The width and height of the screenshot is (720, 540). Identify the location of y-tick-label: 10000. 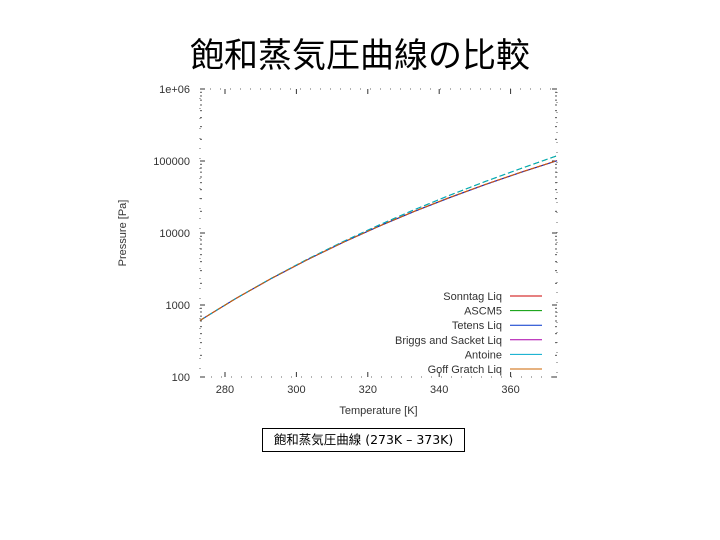
(174, 234).